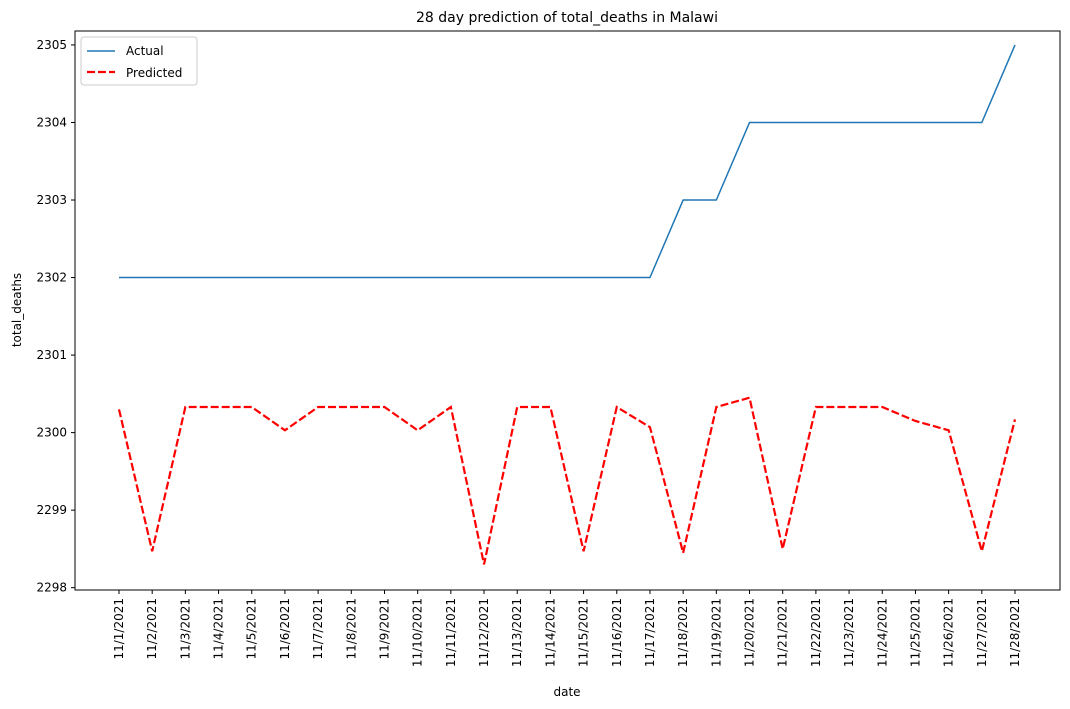  Describe the element at coordinates (55, 316) in the screenshot. I see `y-axis: 2298 2299 2300 2301 2302 2303 2304 2305` at that location.